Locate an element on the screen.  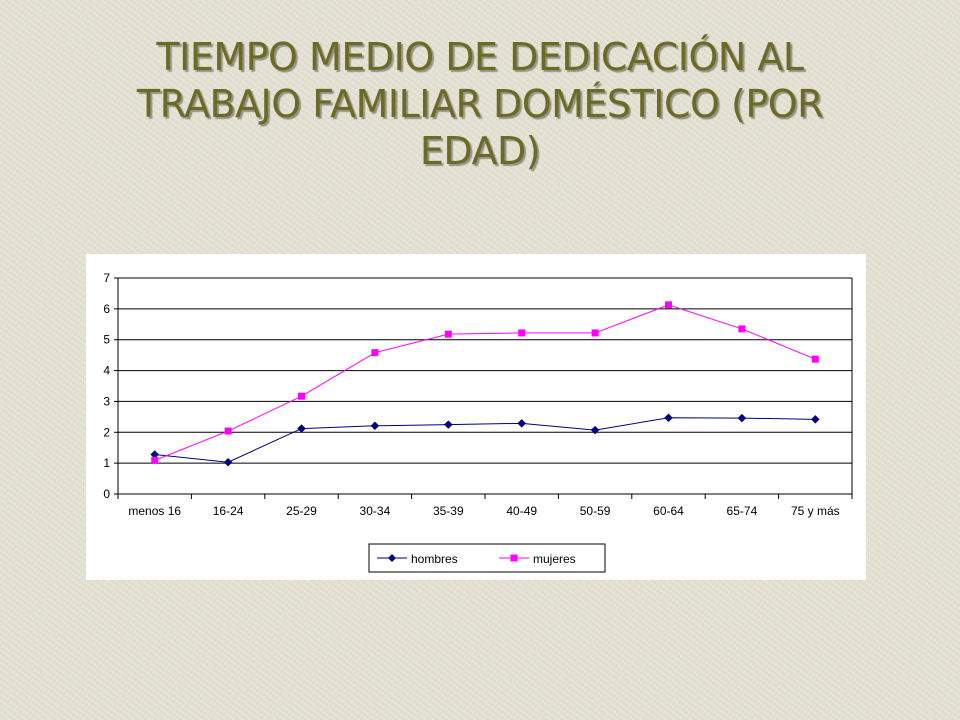
legend-label-hombres: hombres is located at coordinates (434, 559).